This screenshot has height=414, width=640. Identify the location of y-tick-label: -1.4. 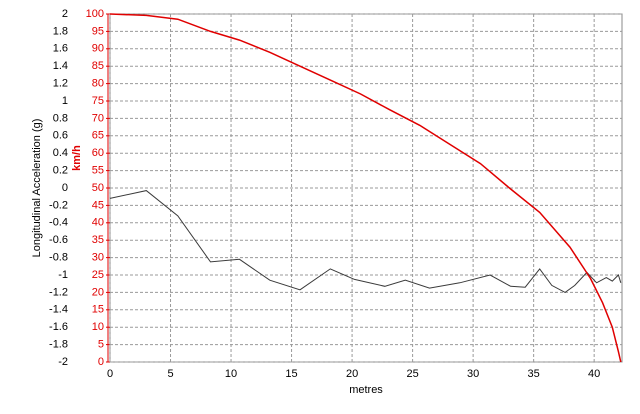
(58, 310).